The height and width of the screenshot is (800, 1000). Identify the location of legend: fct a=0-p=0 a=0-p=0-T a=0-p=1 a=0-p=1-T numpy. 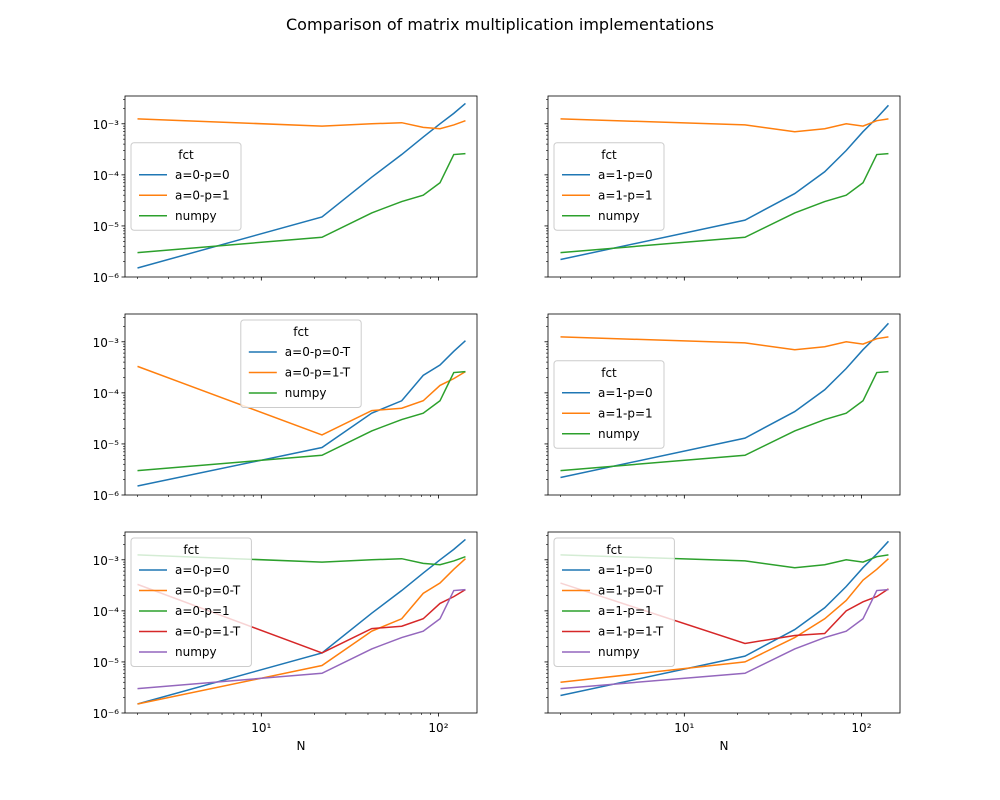
(191, 602).